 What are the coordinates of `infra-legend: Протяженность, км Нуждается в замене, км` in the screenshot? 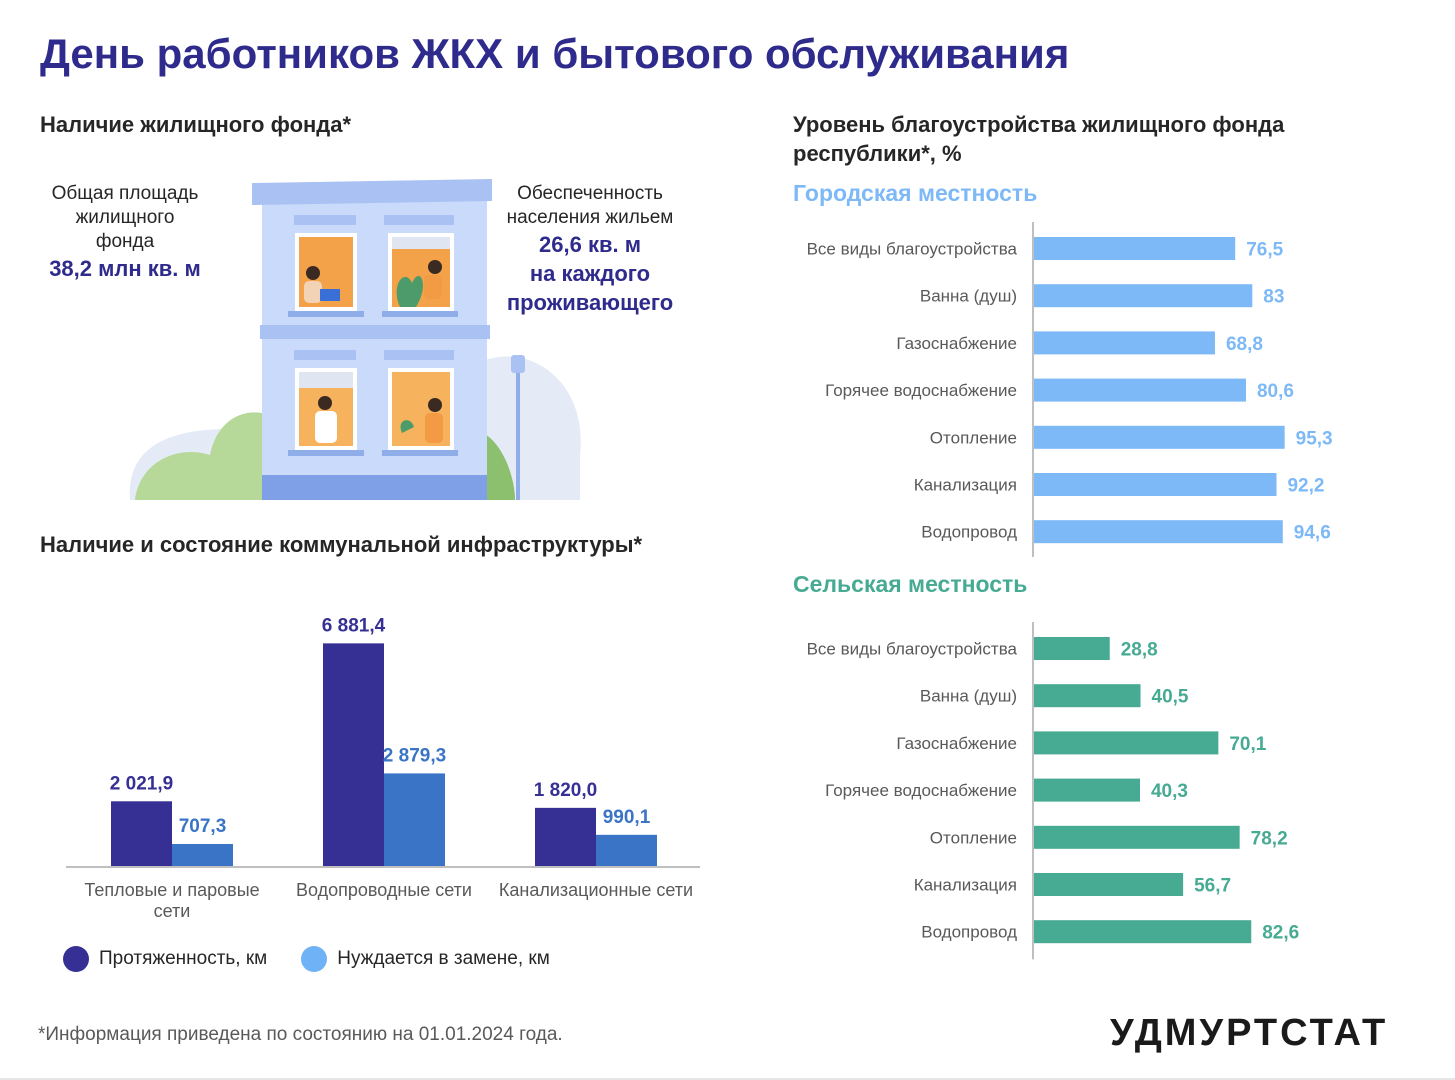 It's located at (306, 959).